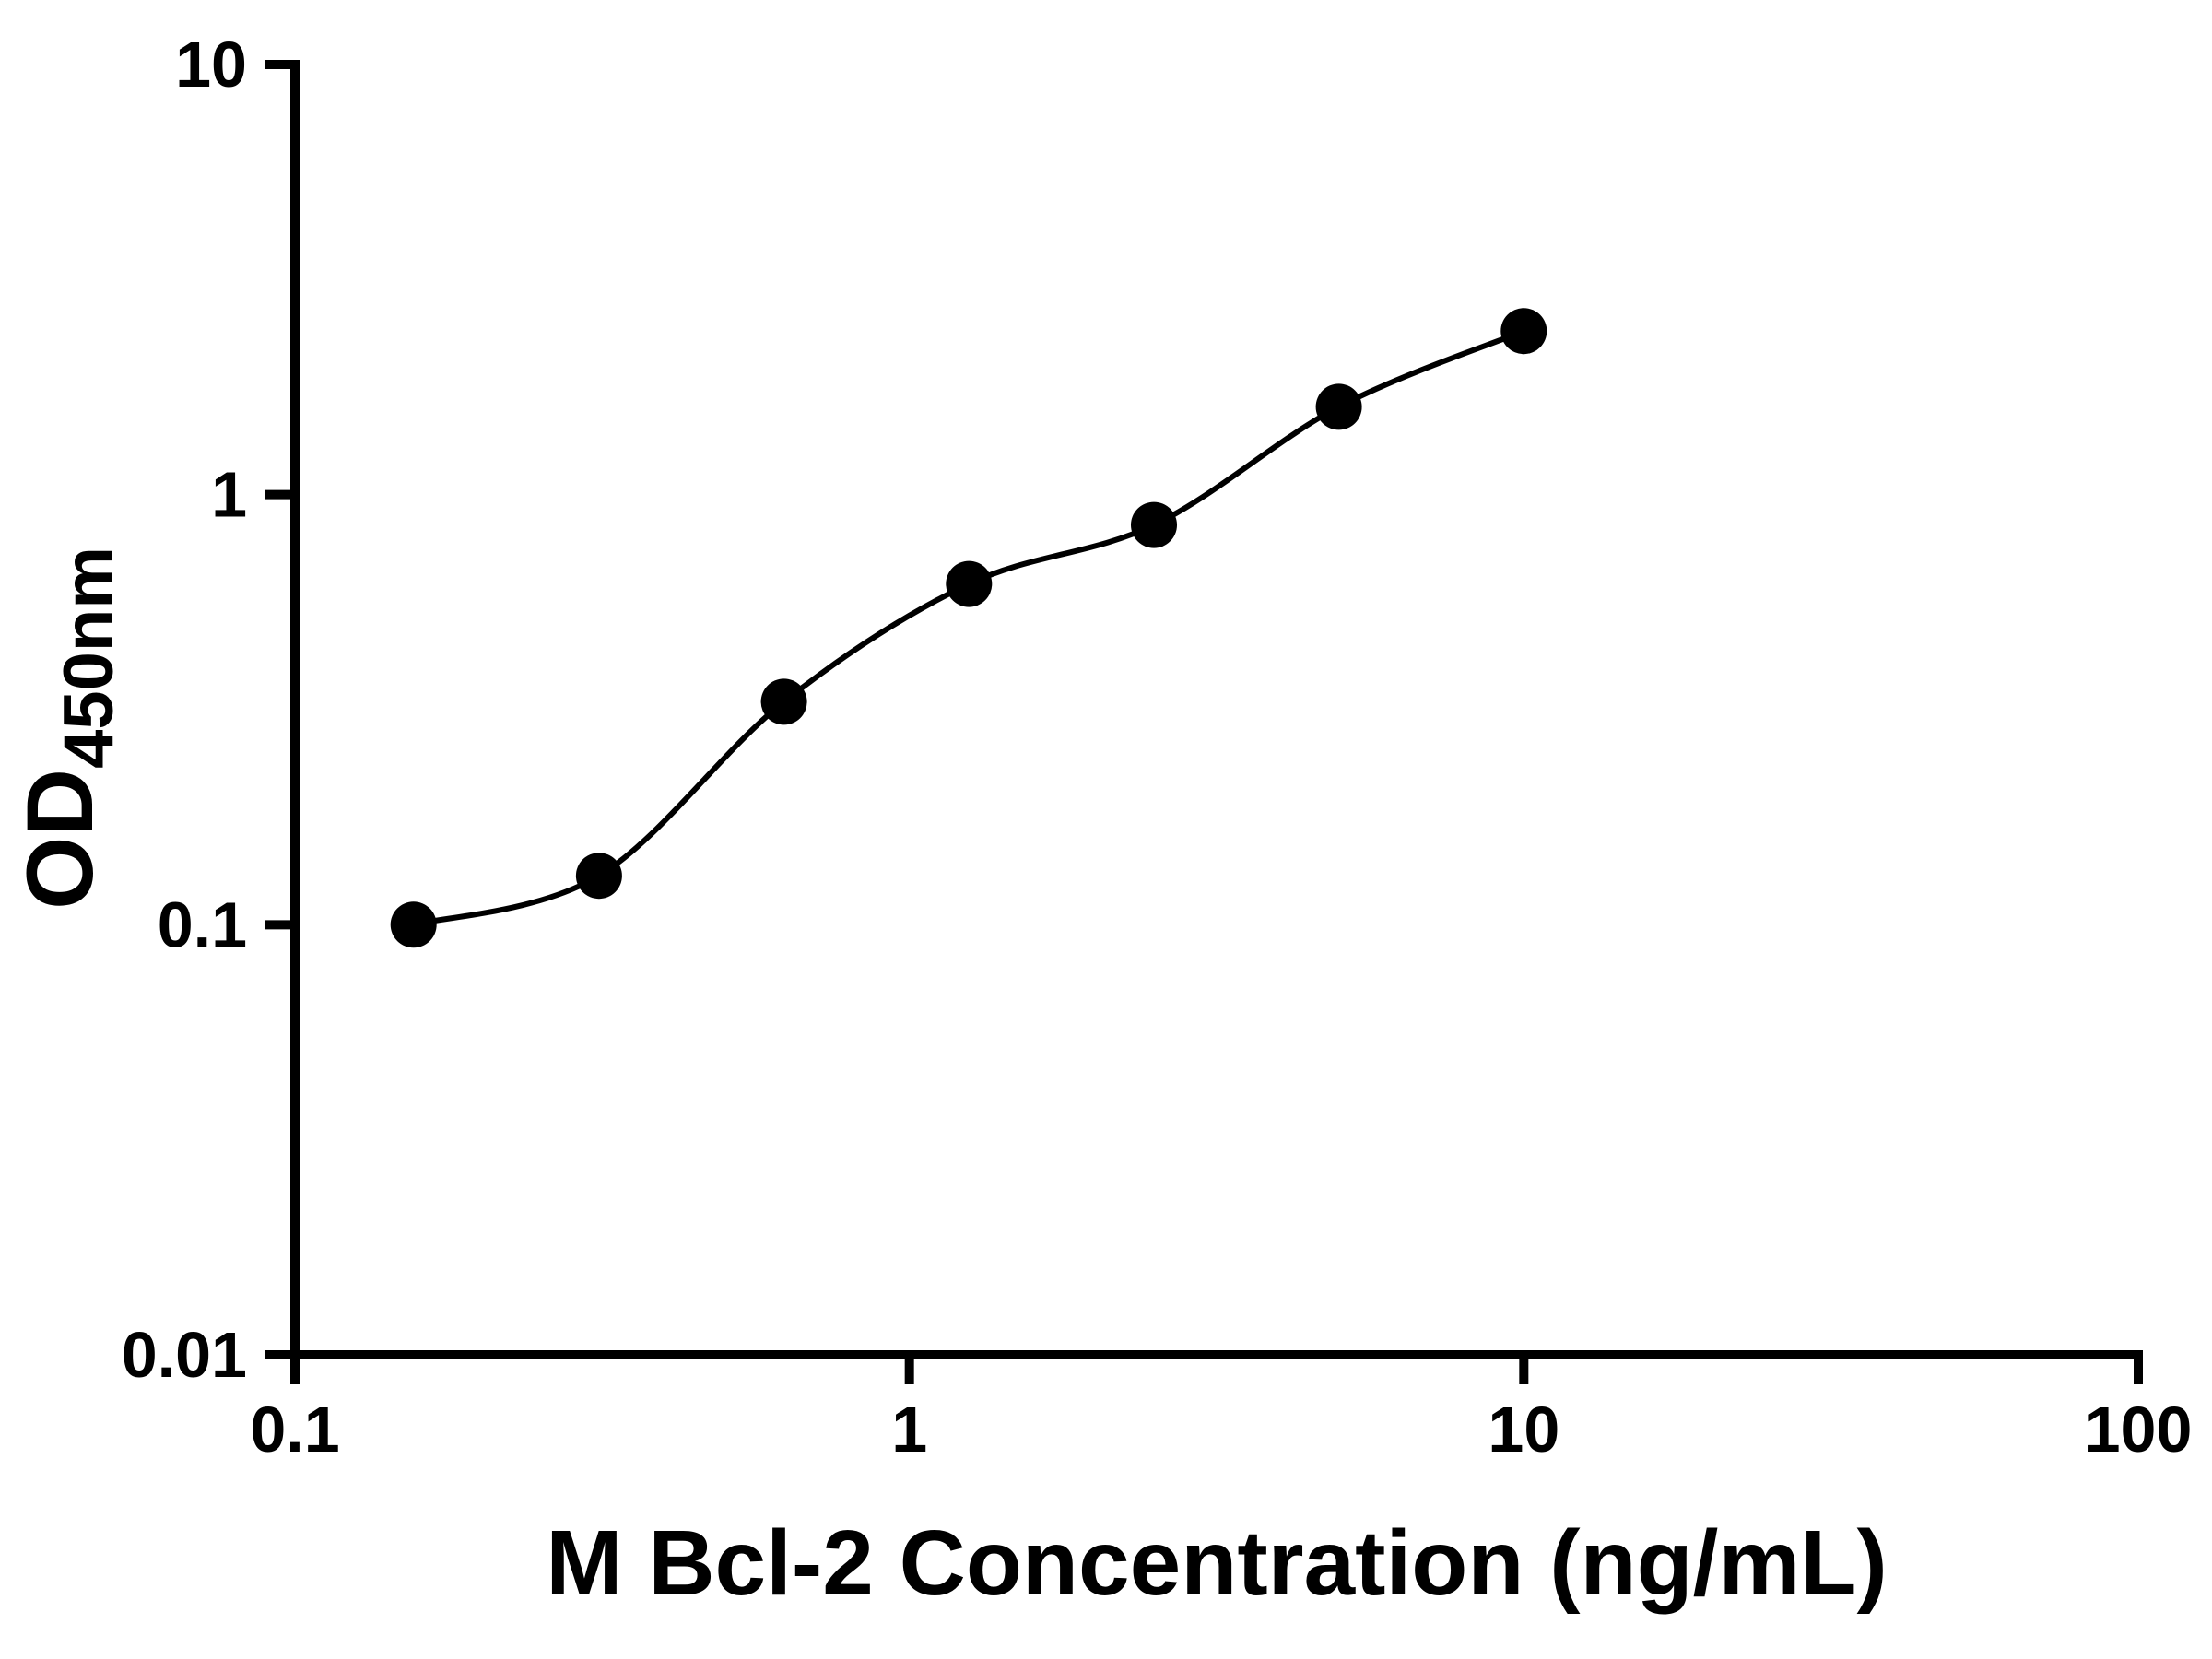 The width and height of the screenshot is (2212, 1659). I want to click on y-axis-title-main: OD, so click(59, 839).